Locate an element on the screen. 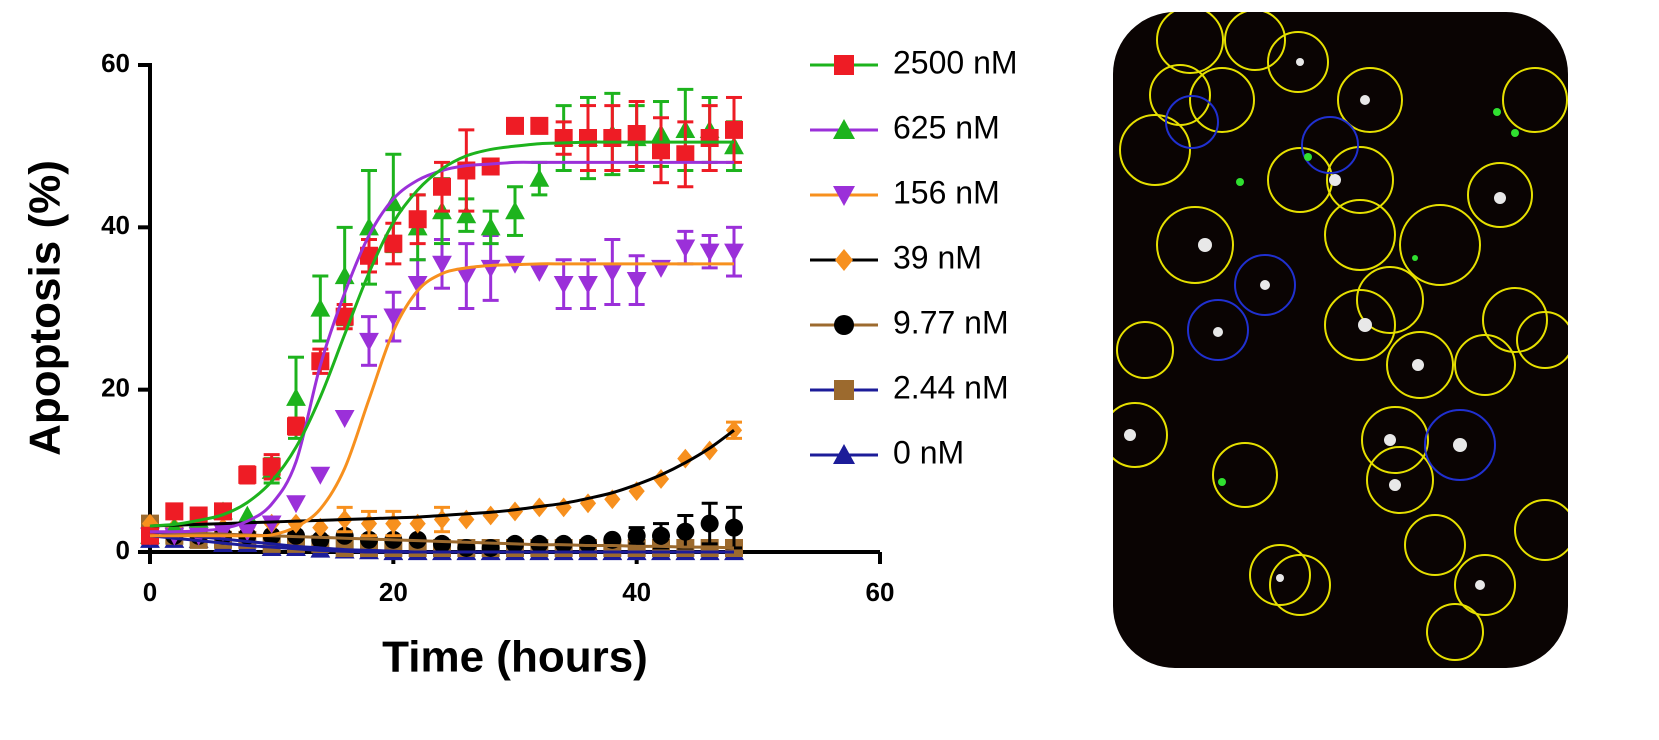 The height and width of the screenshot is (740, 1659). x-axis-title: Time (hours) is located at coordinates (515, 657).